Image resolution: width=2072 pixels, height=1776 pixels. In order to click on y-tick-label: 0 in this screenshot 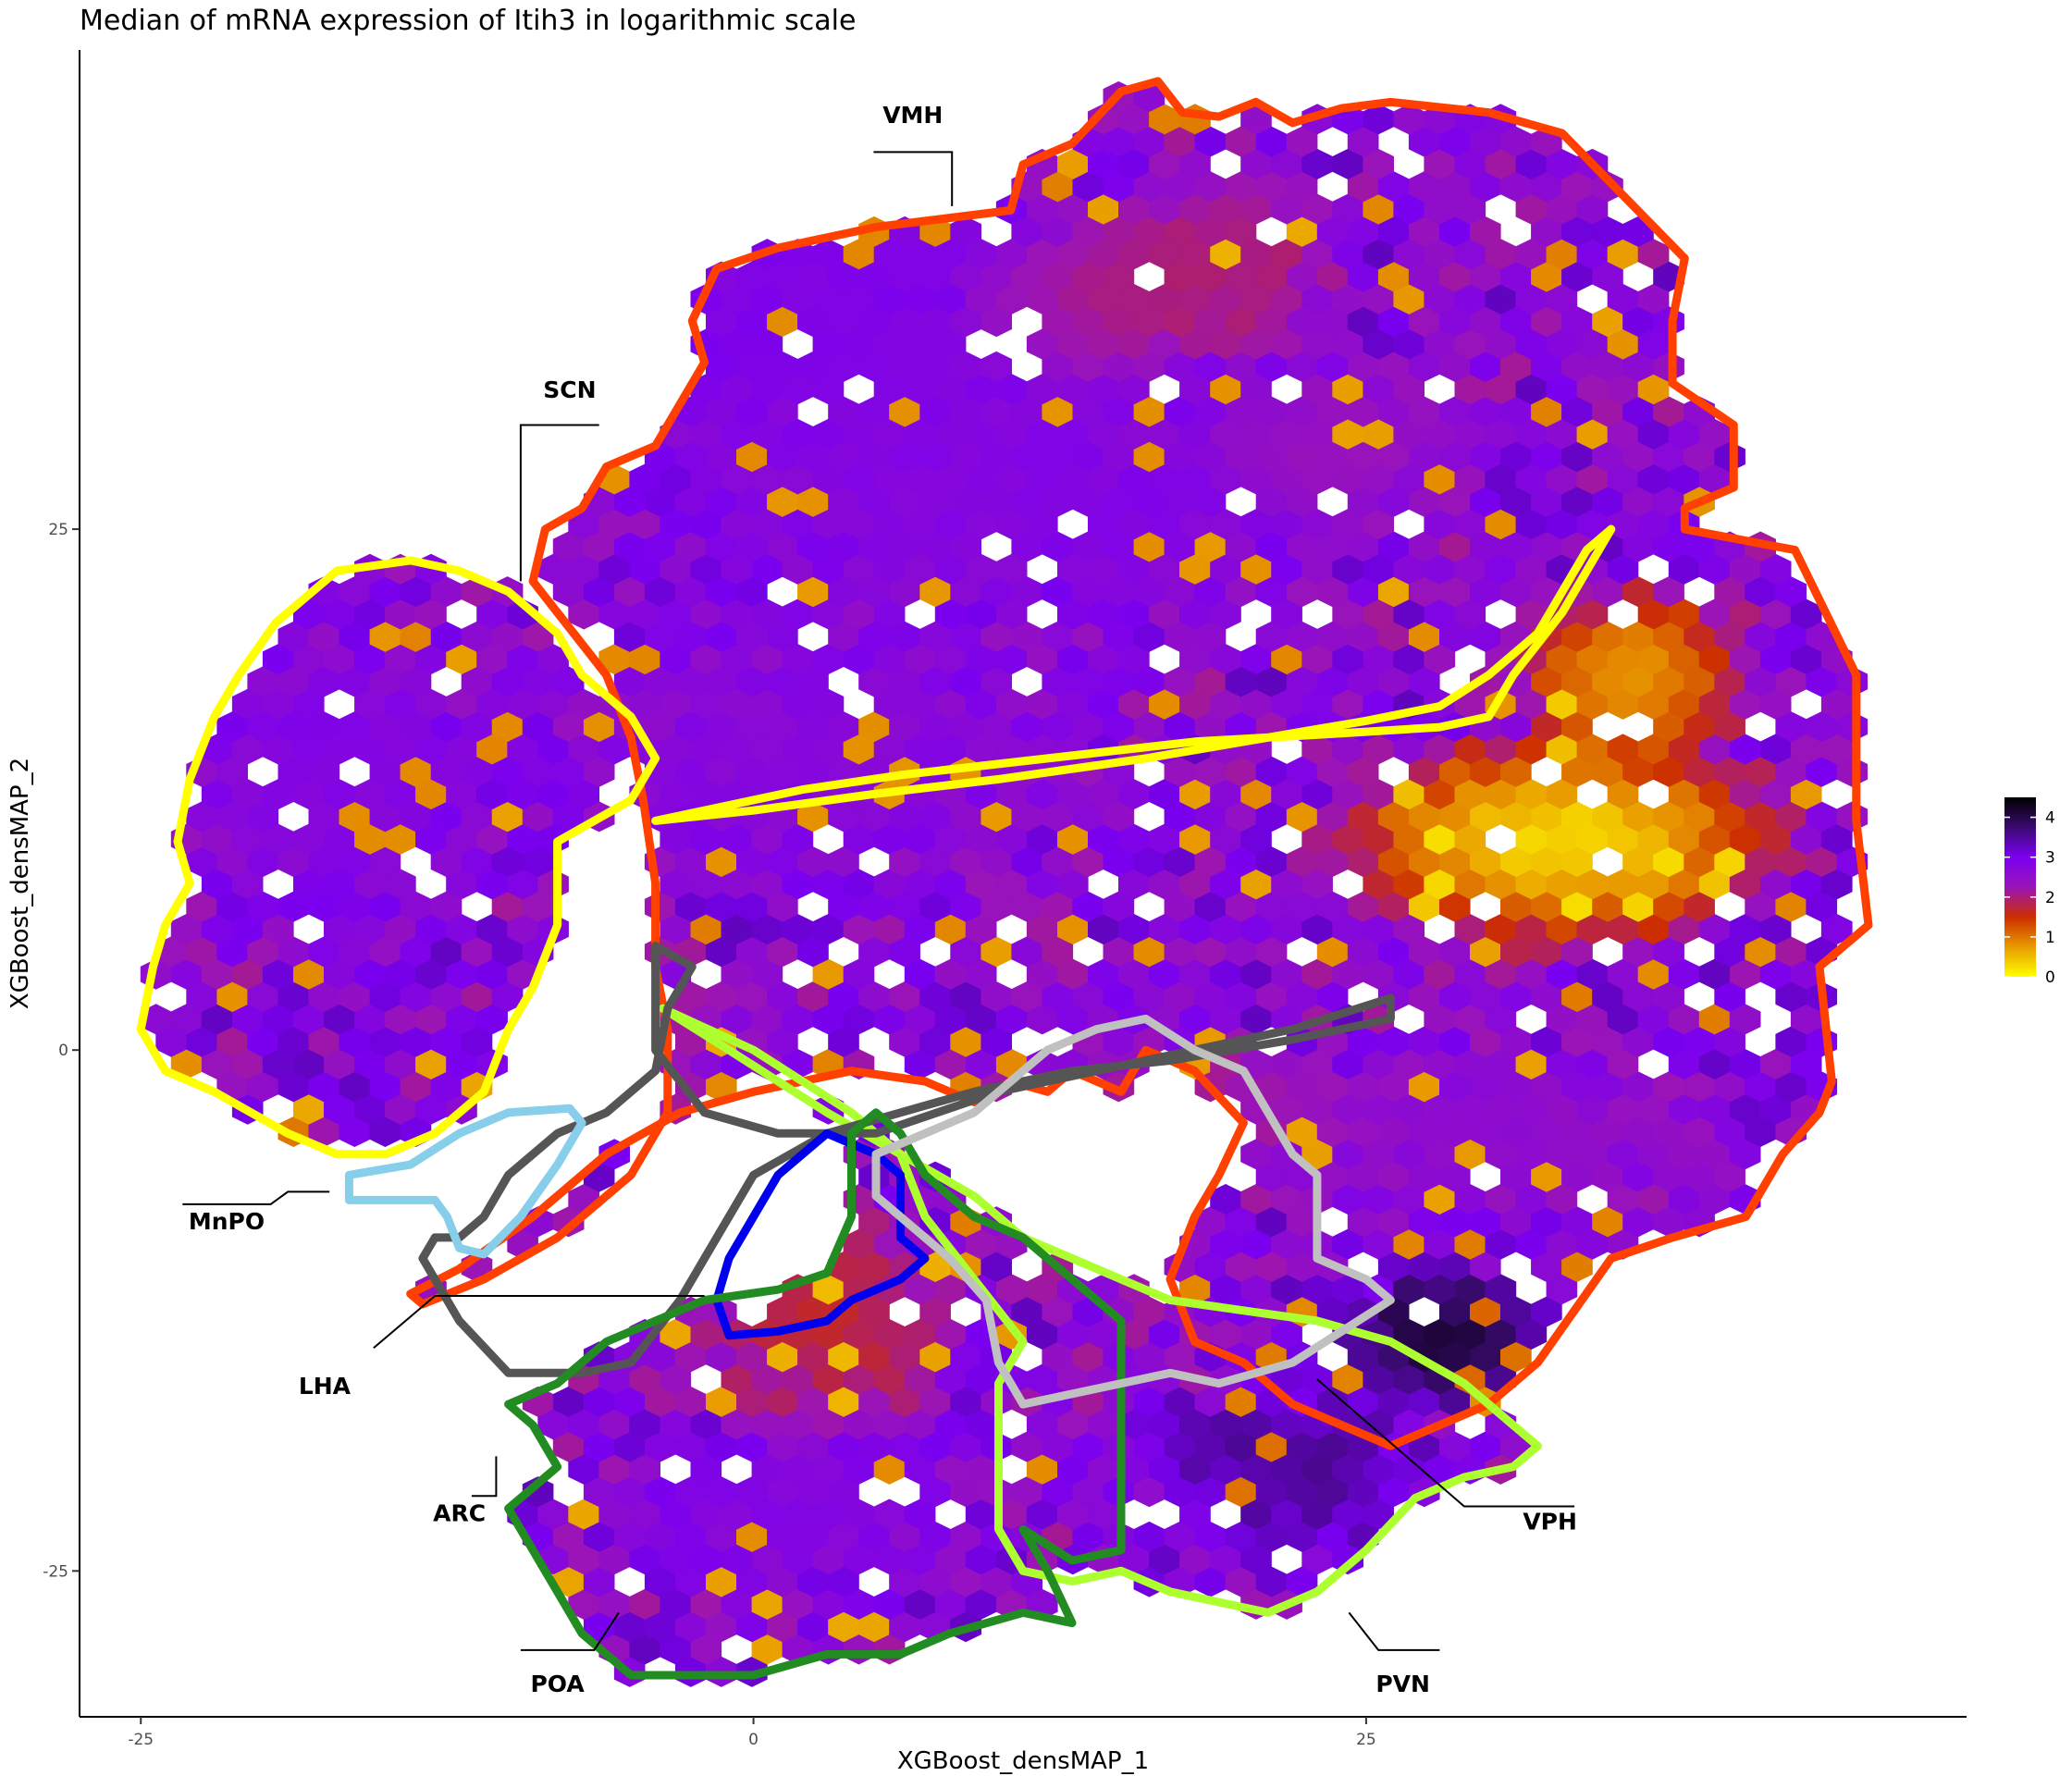, I will do `click(63, 1051)`.